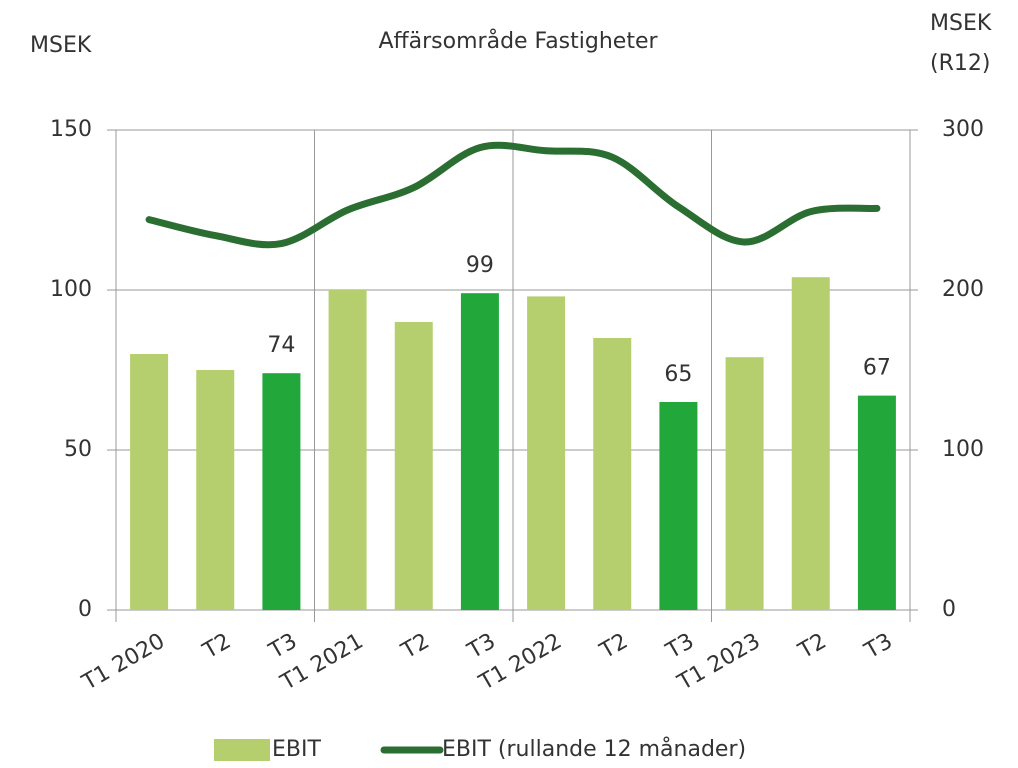 Image resolution: width=1018 pixels, height=768 pixels. What do you see at coordinates (296, 749) in the screenshot?
I see `legend-label: EBIT` at bounding box center [296, 749].